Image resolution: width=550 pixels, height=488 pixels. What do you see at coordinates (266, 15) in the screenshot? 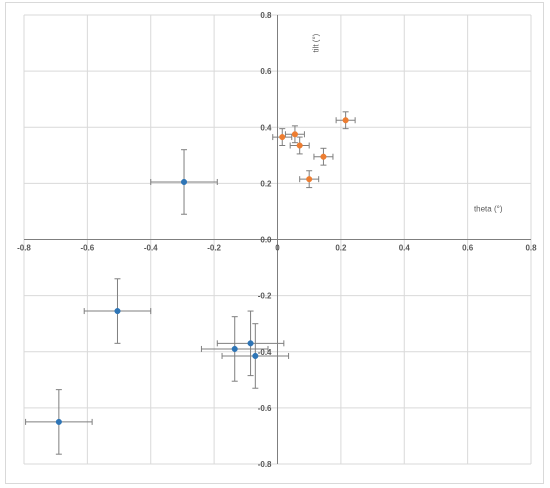
I see `y-tick-label: 0.8` at bounding box center [266, 15].